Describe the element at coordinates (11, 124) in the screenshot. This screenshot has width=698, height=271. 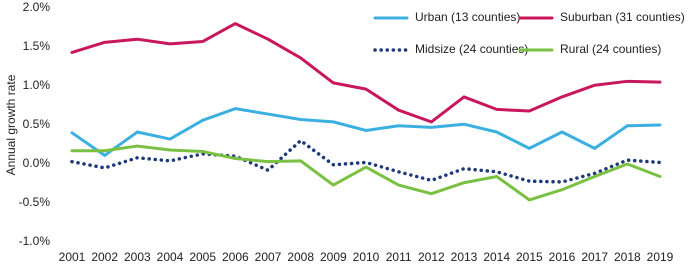
I see `y-axis-label: Annual growth rate` at that location.